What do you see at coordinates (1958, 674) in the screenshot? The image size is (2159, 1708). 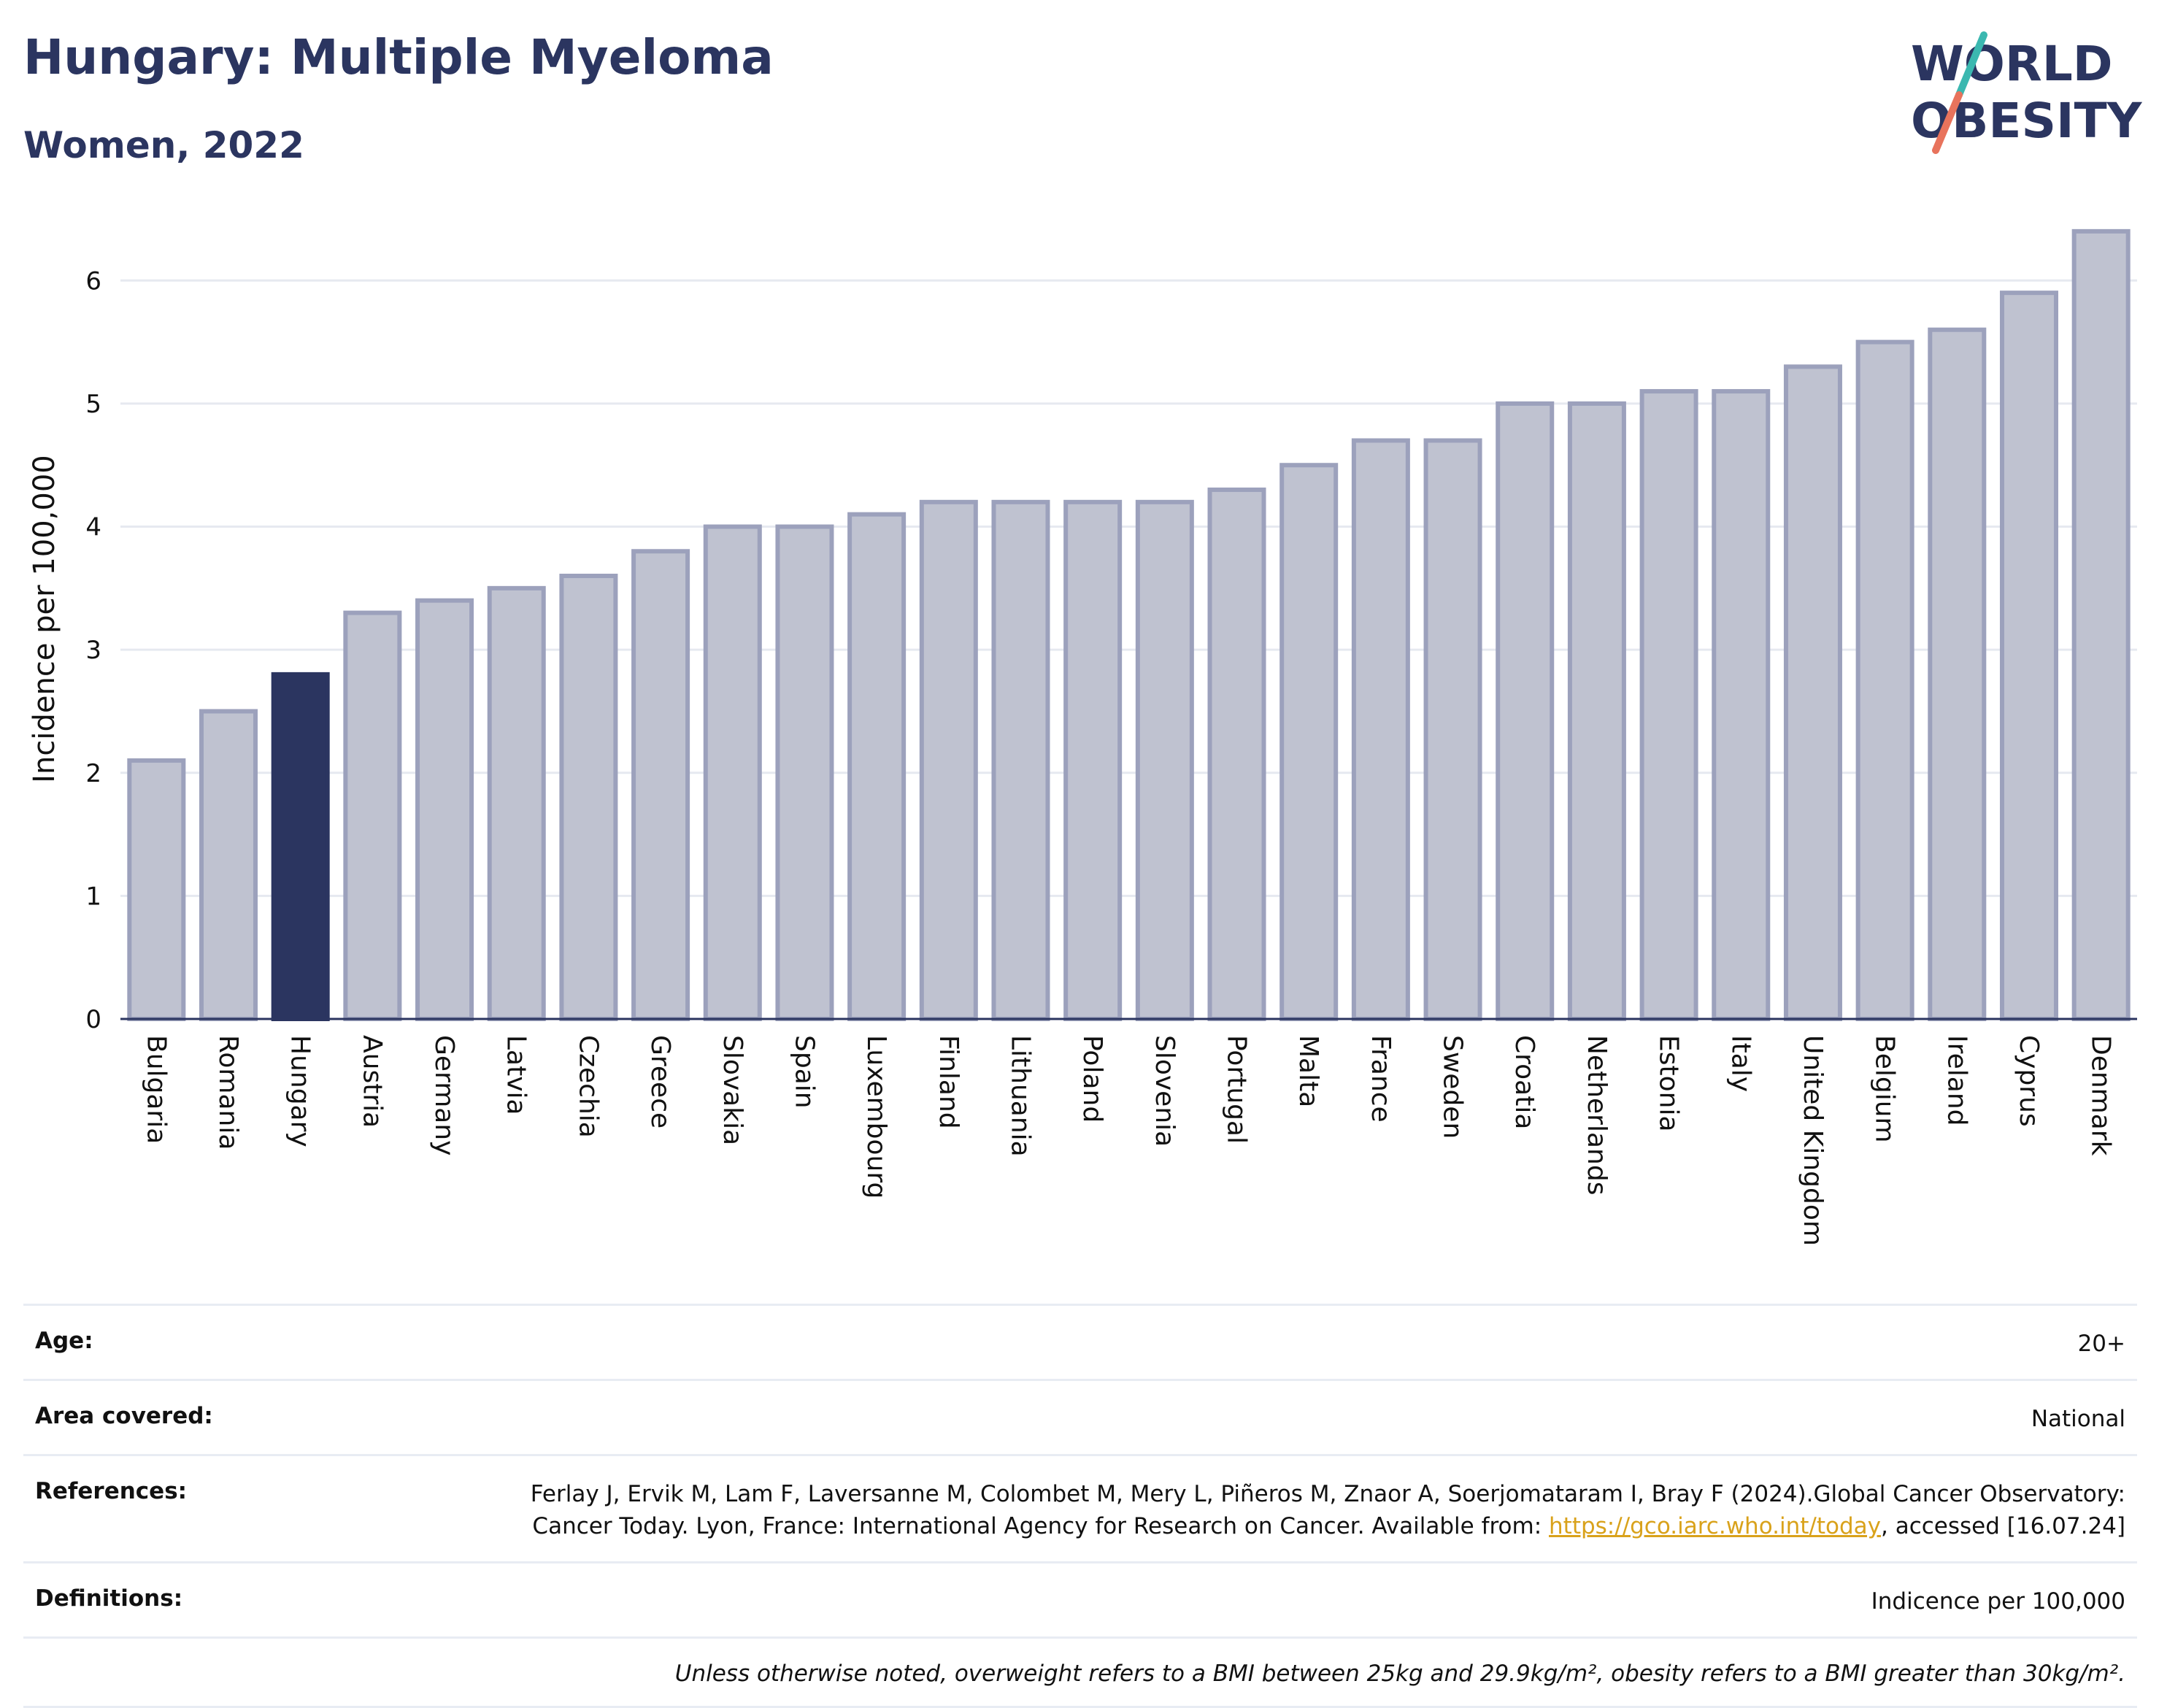 I see `bar-ireland` at bounding box center [1958, 674].